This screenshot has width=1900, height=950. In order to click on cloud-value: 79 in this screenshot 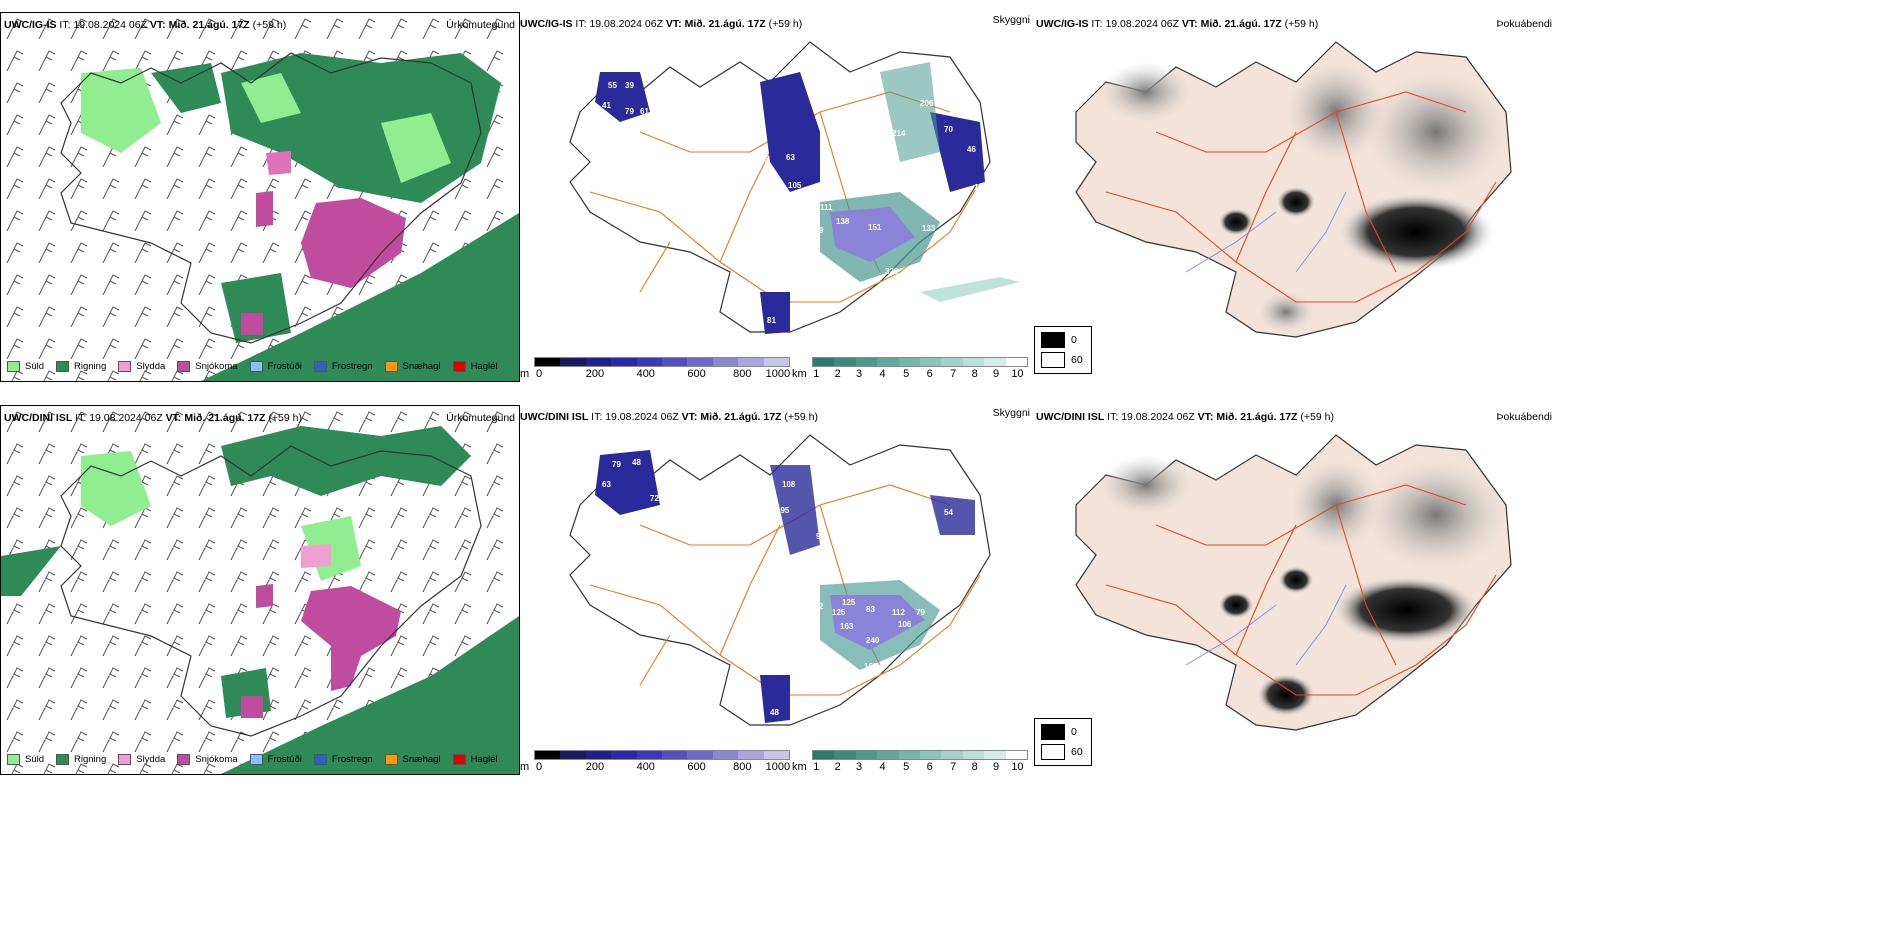, I will do `click(616, 464)`.